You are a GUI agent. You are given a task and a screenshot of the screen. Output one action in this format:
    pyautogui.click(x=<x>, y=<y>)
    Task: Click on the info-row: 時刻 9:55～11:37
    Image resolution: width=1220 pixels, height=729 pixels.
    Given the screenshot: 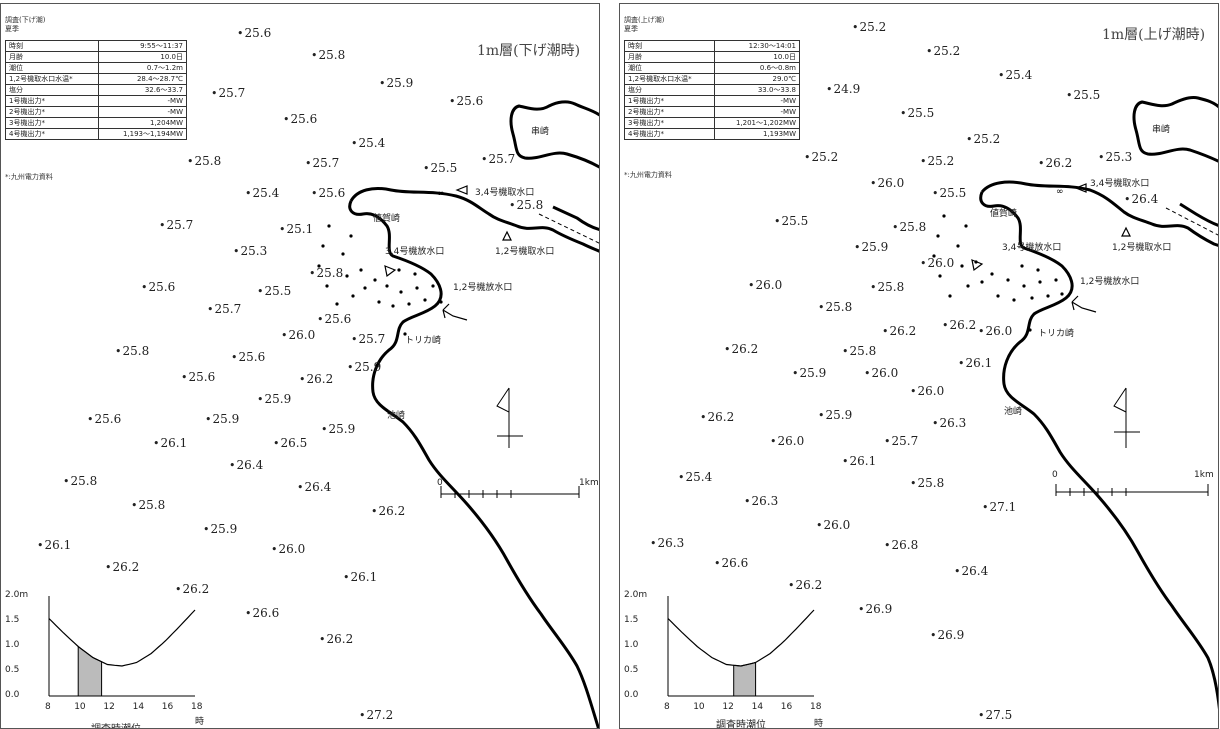 What is the action you would take?
    pyautogui.click(x=96, y=46)
    